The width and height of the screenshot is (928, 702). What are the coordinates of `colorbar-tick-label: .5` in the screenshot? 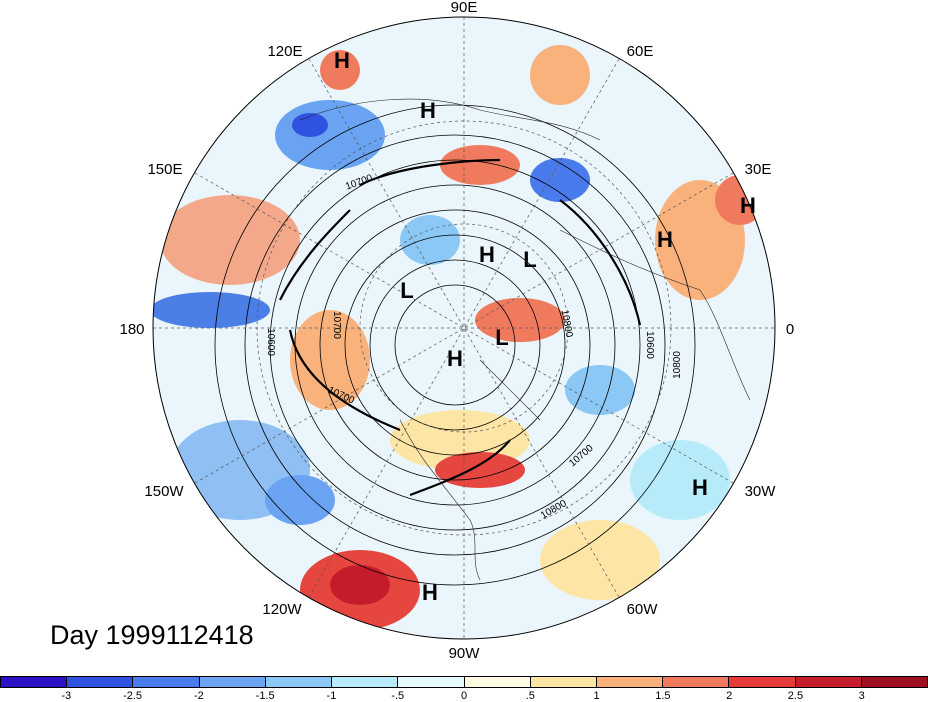 It's located at (530, 696).